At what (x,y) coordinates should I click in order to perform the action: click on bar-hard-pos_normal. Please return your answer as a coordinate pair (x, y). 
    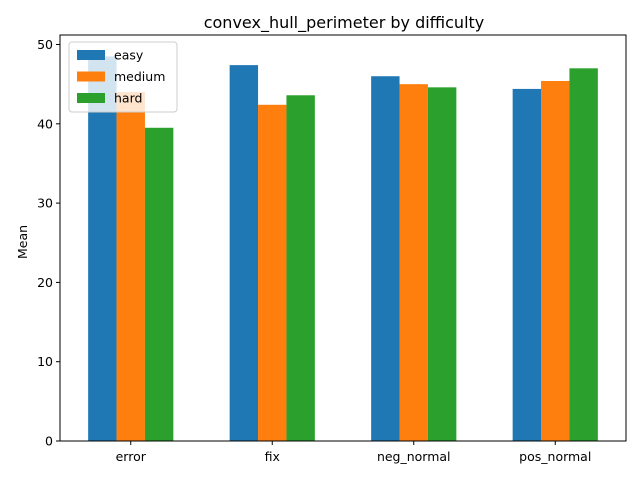
    Looking at the image, I should click on (583, 254).